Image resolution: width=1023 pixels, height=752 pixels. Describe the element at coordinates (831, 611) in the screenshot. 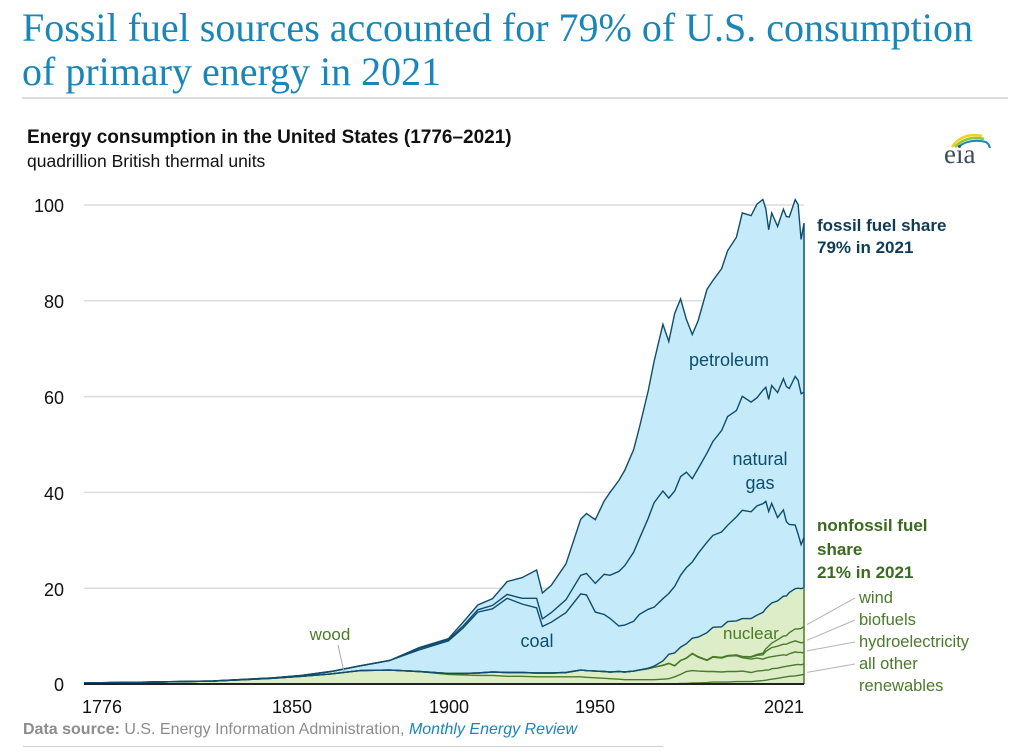

I see `leader-wind` at that location.